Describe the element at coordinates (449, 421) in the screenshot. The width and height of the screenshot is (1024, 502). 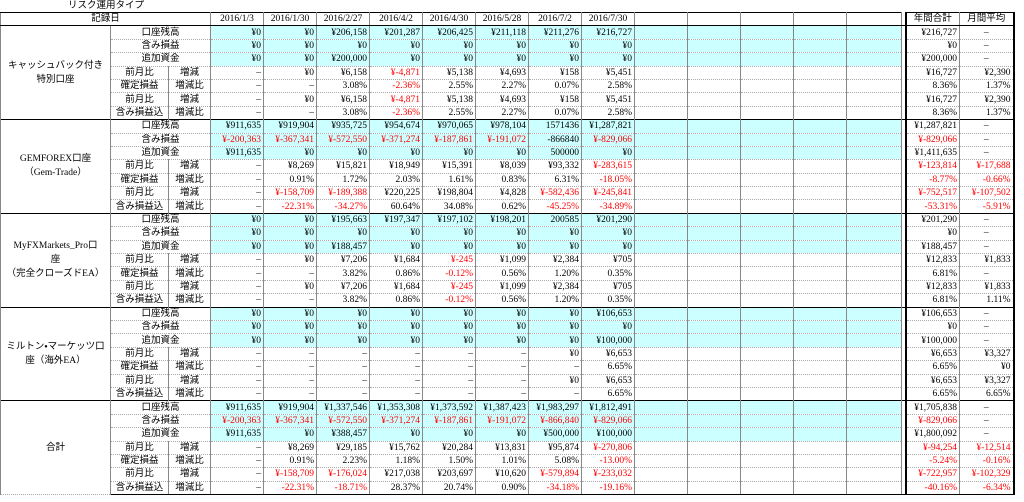
I see `value-cell: ¥-187,861` at that location.